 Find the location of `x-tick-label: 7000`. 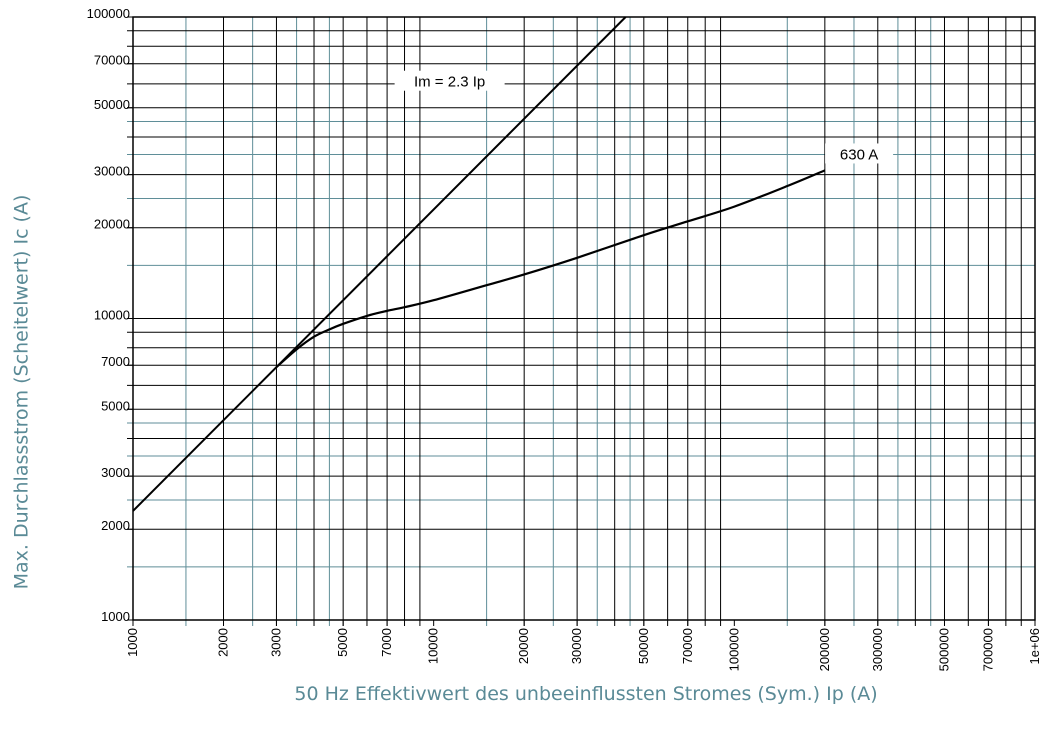

x-tick-label: 7000 is located at coordinates (386, 642).